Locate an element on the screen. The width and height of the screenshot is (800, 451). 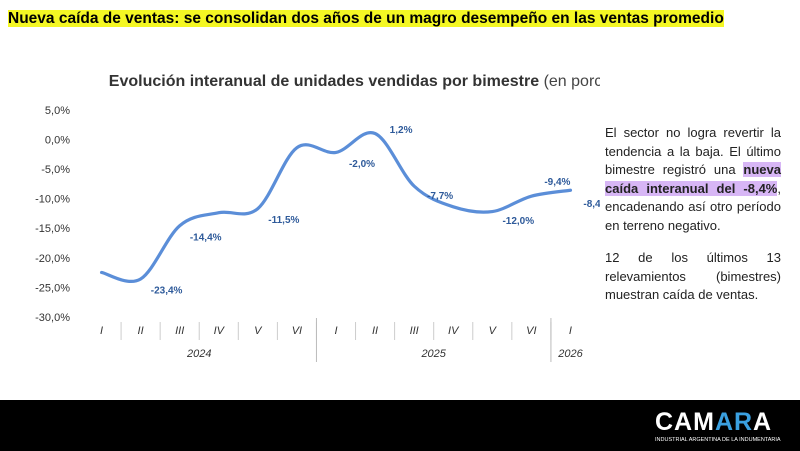
y-tick-label: -10,0% is located at coordinates (52, 200).